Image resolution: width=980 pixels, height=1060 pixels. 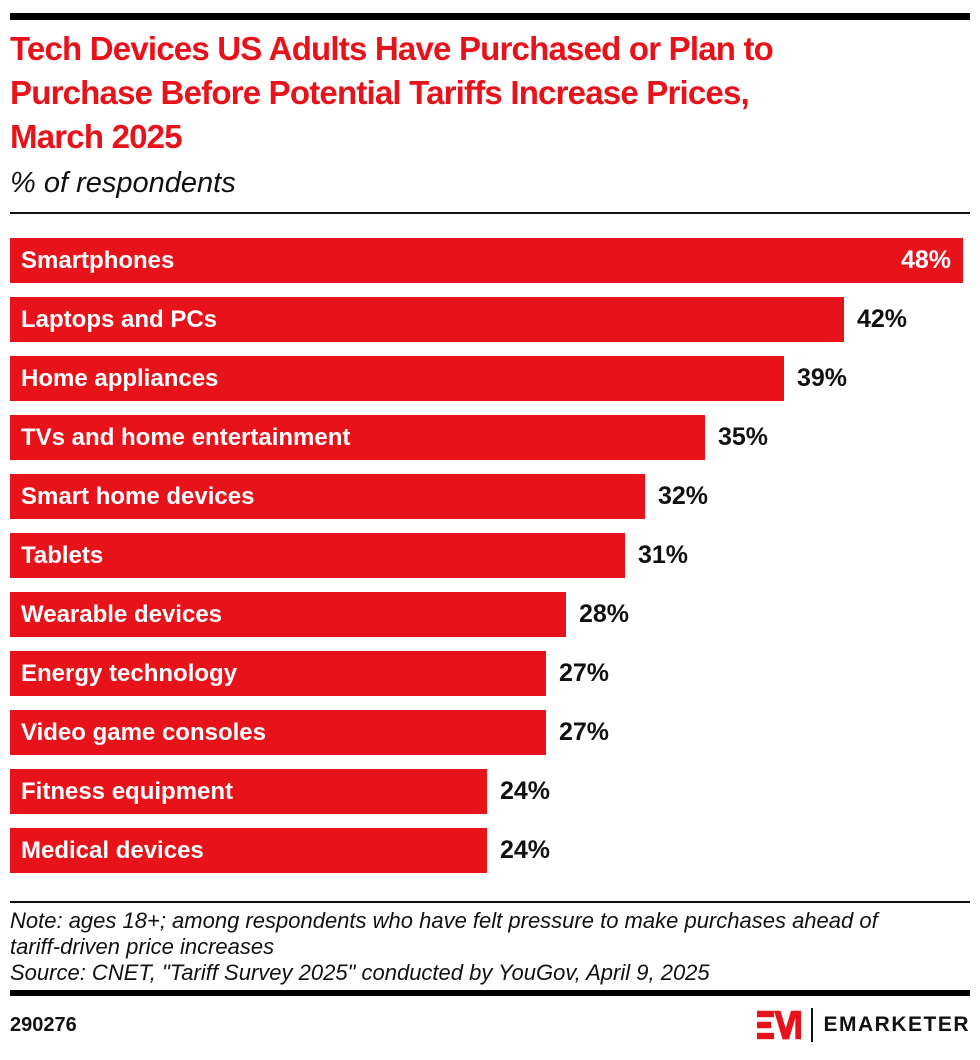 I want to click on bar-row: Tablets 31%, so click(x=490, y=555).